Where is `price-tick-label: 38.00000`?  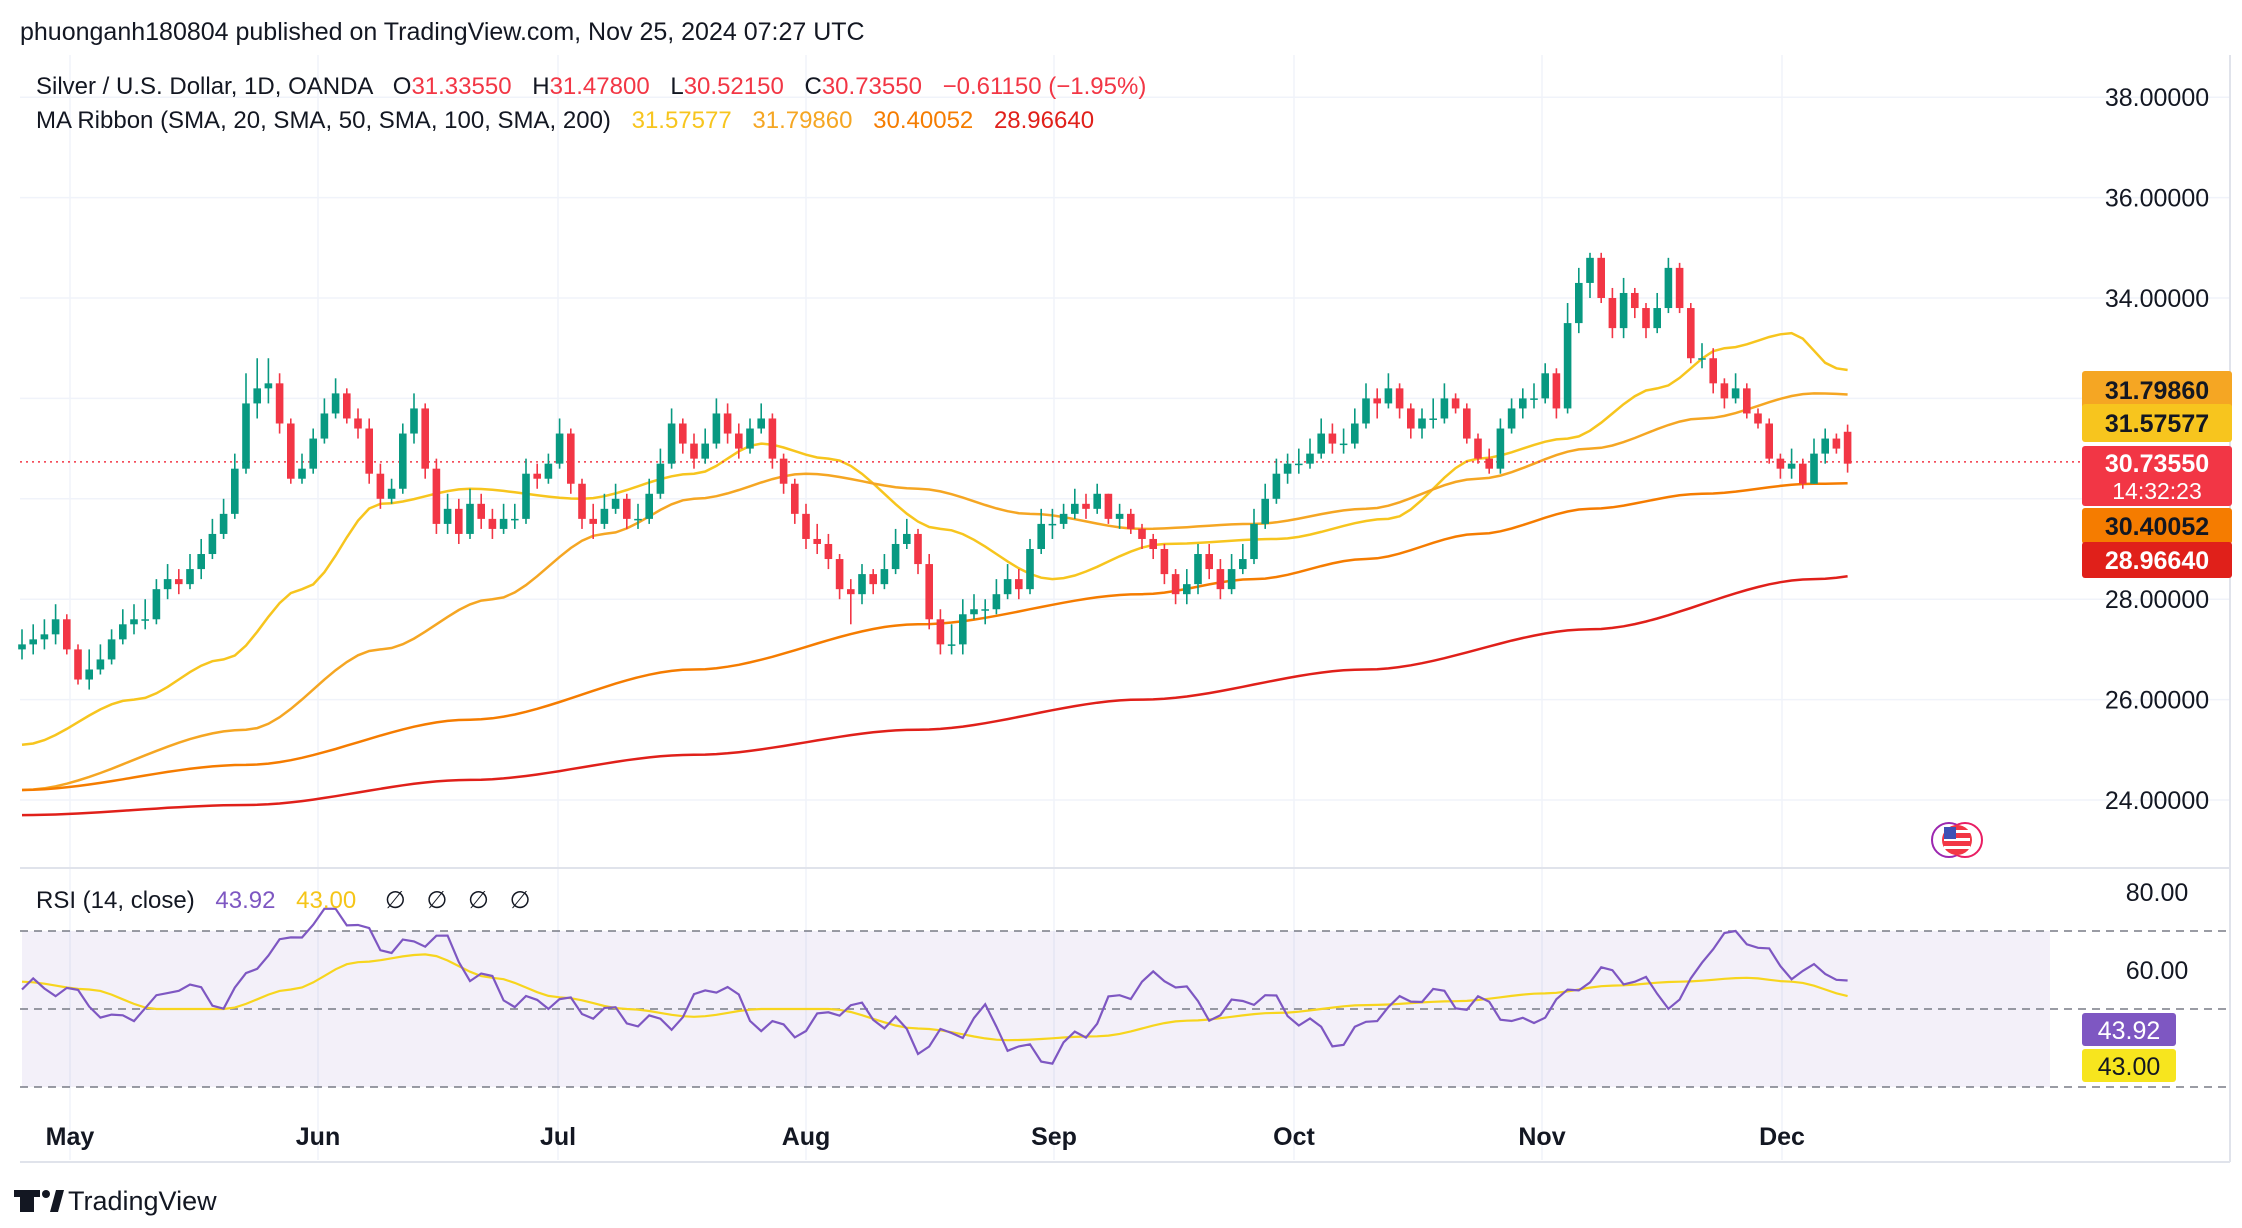 price-tick-label: 38.00000 is located at coordinates (2157, 98).